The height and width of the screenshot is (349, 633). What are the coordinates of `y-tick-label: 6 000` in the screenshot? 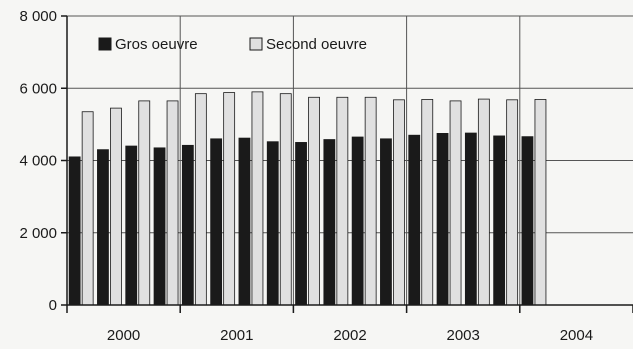 It's located at (38, 88).